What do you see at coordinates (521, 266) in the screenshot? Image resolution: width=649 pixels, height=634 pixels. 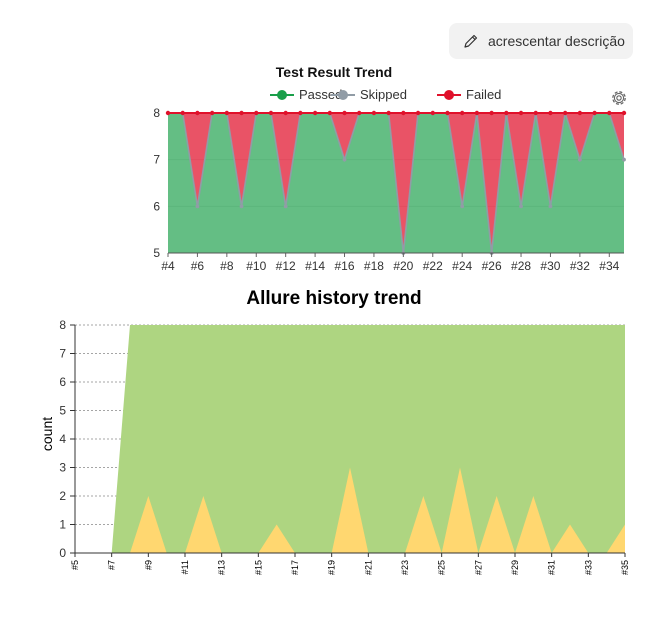 I see `x-tick-label: #28` at bounding box center [521, 266].